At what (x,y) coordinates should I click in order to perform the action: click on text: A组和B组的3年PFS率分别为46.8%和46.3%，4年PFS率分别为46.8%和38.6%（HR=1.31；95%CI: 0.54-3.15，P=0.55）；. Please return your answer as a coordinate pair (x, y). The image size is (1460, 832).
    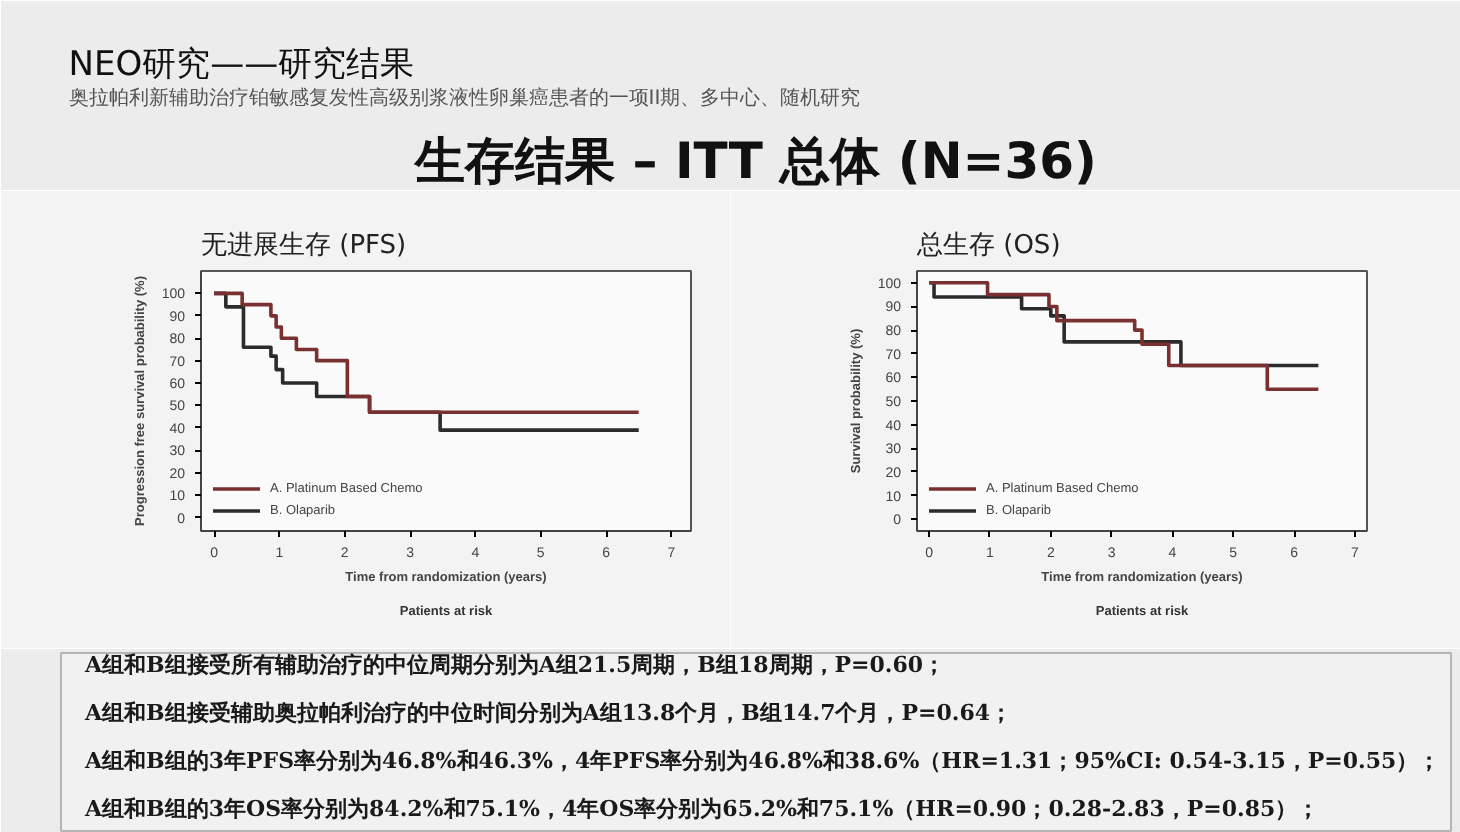
    Looking at the image, I should click on (762, 761).